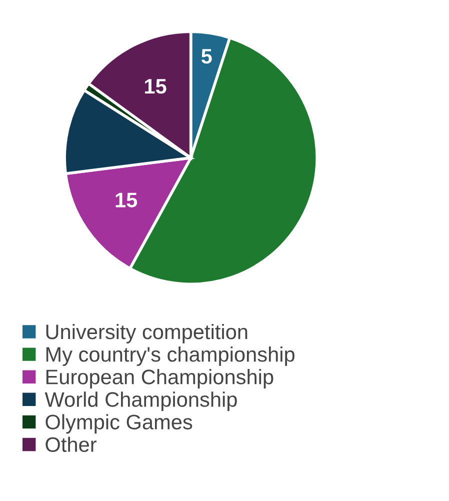 The width and height of the screenshot is (449, 501). Describe the element at coordinates (160, 378) in the screenshot. I see `legend-label: European Championship` at that location.